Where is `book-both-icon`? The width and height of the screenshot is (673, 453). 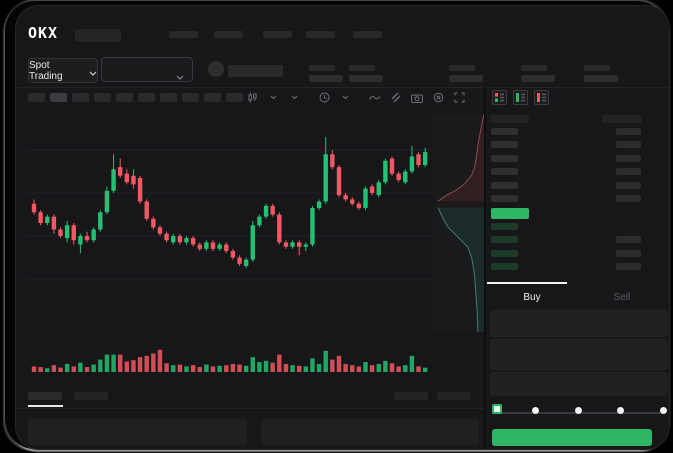 book-both-icon is located at coordinates (499, 97).